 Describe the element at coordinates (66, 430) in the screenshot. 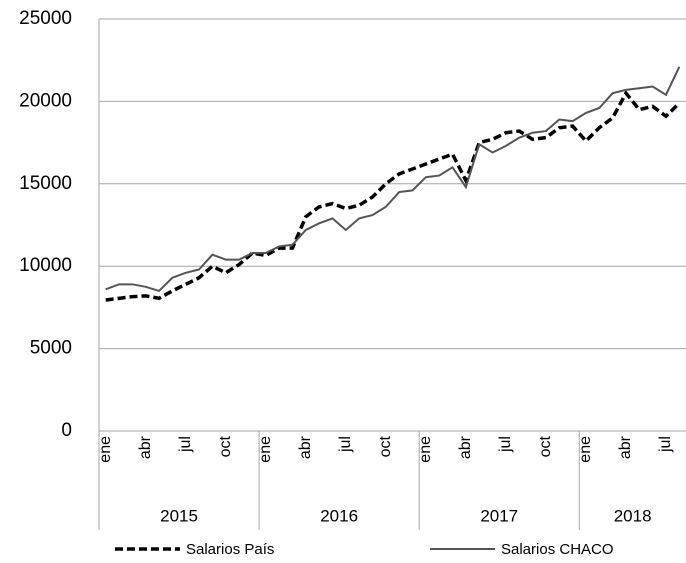

I see `y-tick-label: 0` at that location.